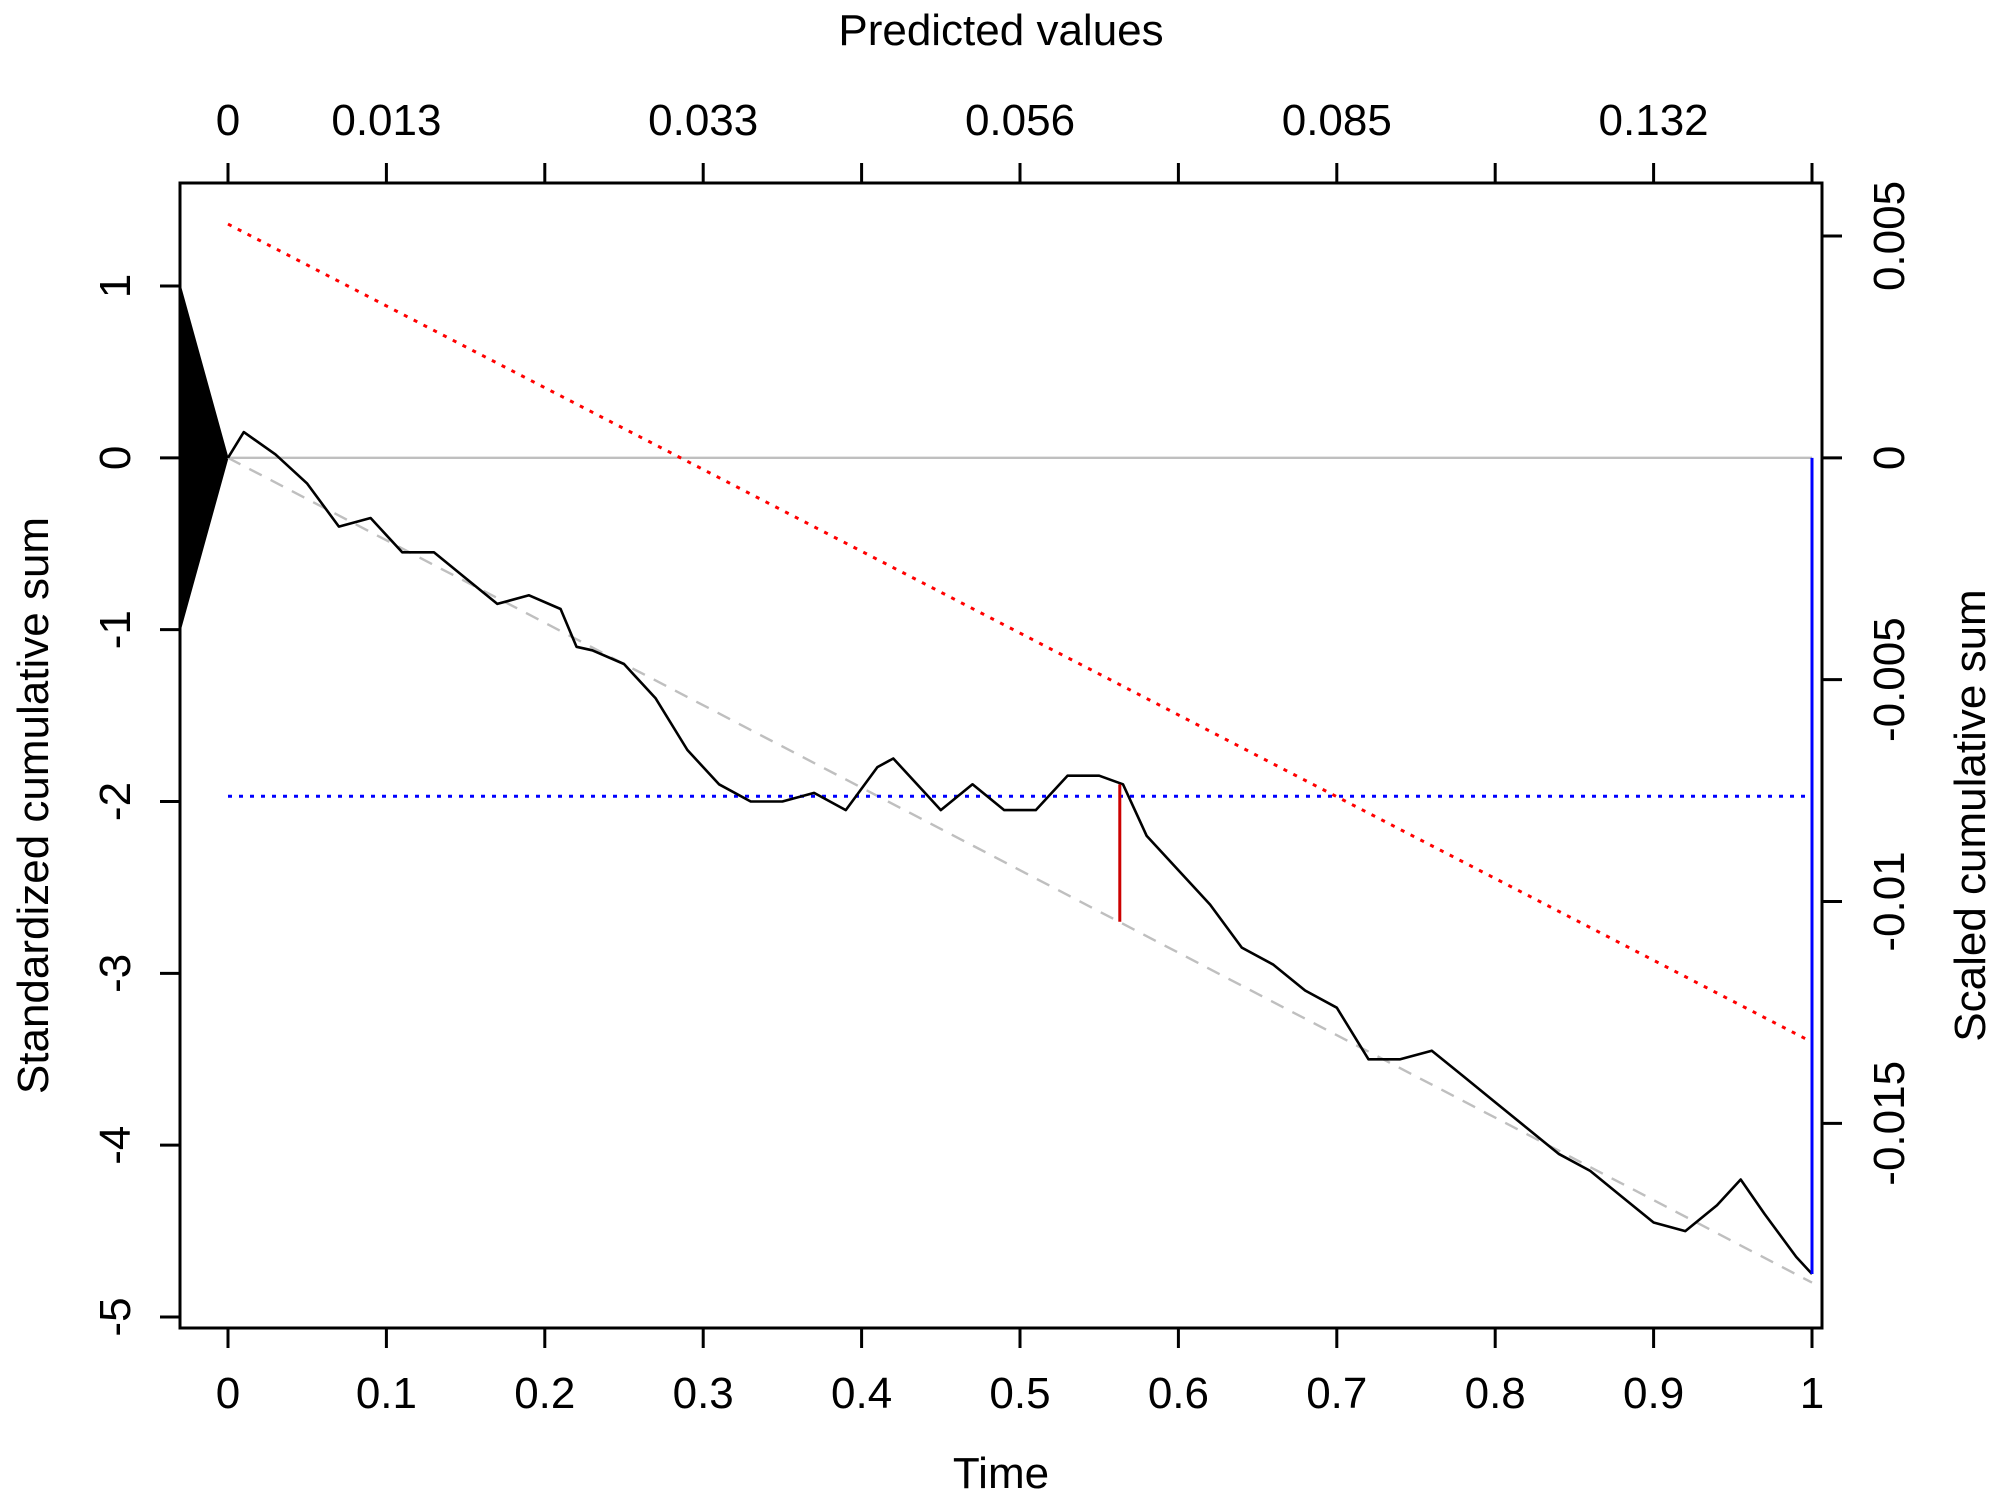 The image size is (2000, 1500). I want to click on x-axis-title: Time, so click(1001, 1473).